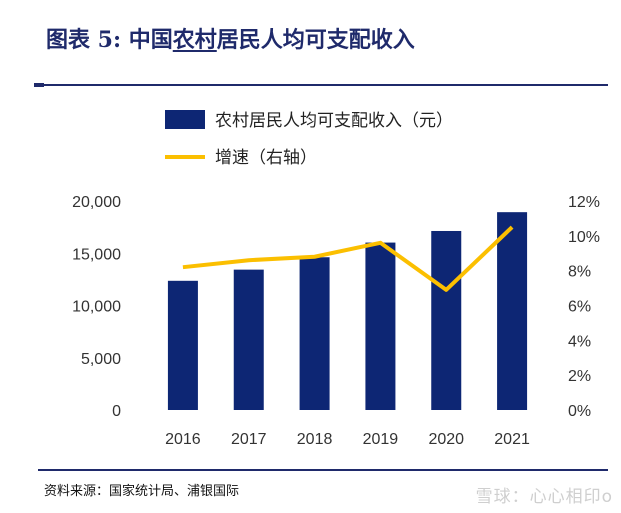  What do you see at coordinates (446, 439) in the screenshot?
I see `x-tick-label: 2020` at bounding box center [446, 439].